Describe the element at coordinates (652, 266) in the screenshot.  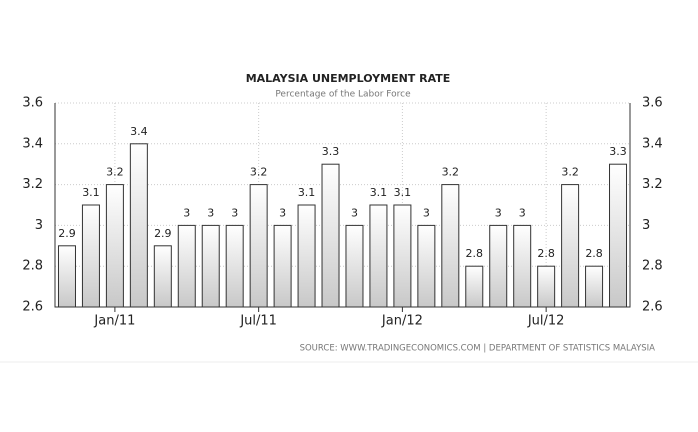
I see `y2-tick-label: 2.8` at that location.